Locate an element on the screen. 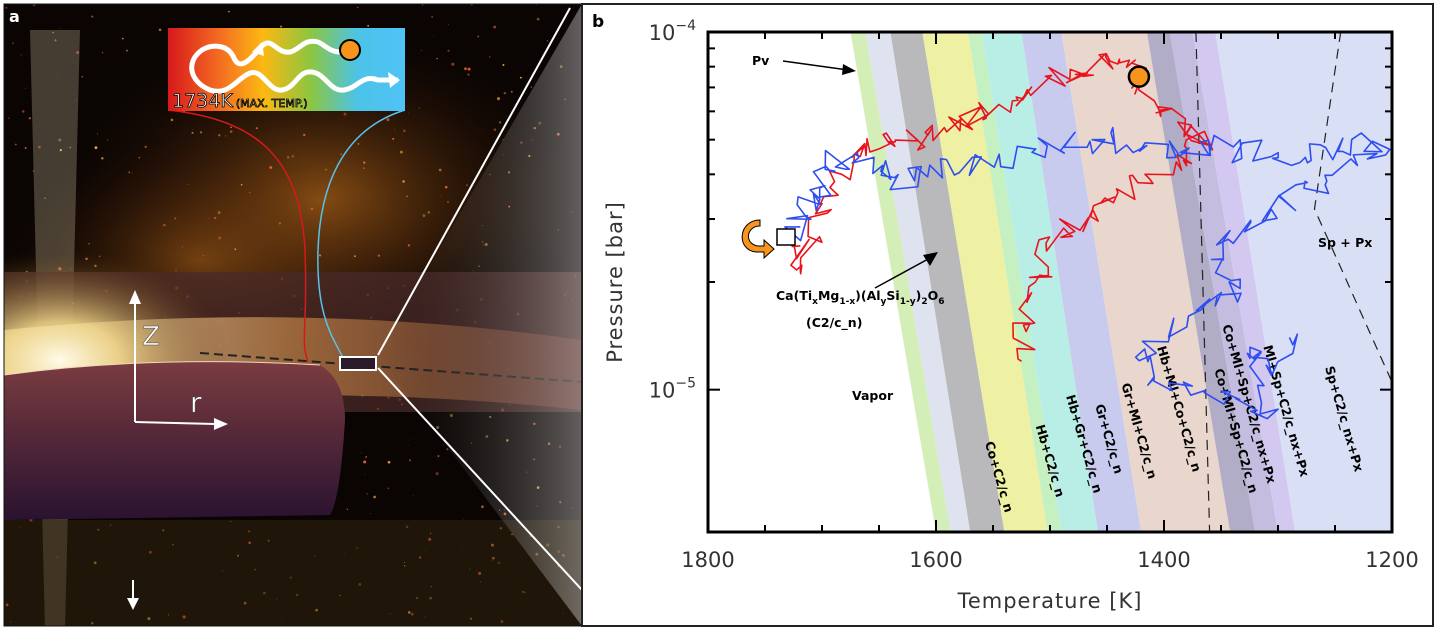  particle-trajectory-upper is located at coordinates (286, 52).